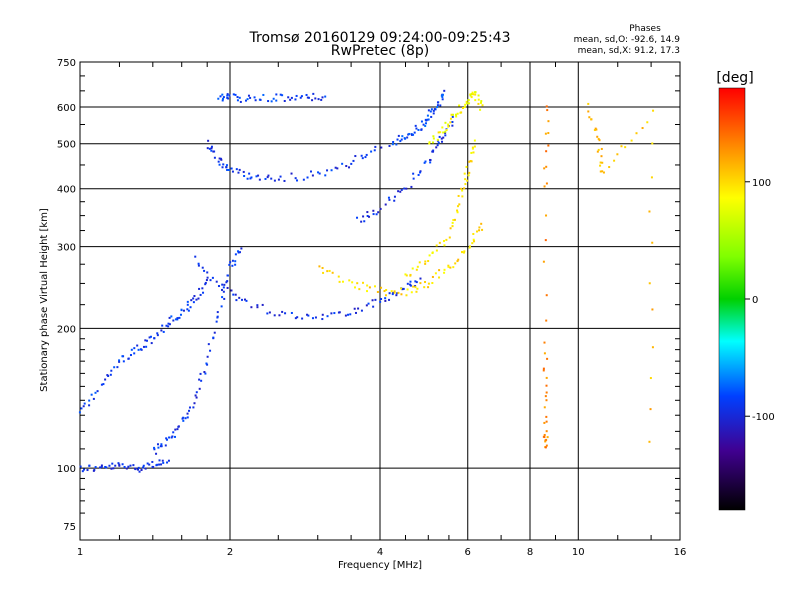 Image resolution: width=800 pixels, height=600 pixels. I want to click on colorbar-tick-label: 100, so click(761, 183).